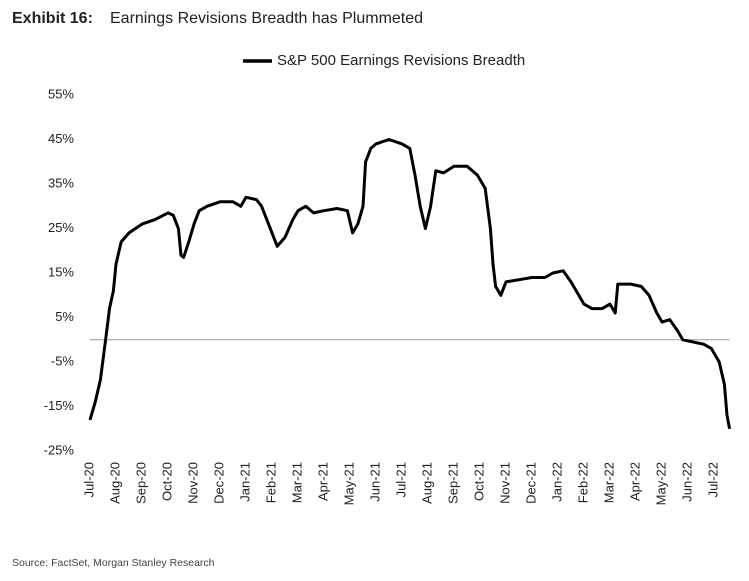 The image size is (749, 581). I want to click on x-tick-label: Sep-20, so click(140, 483).